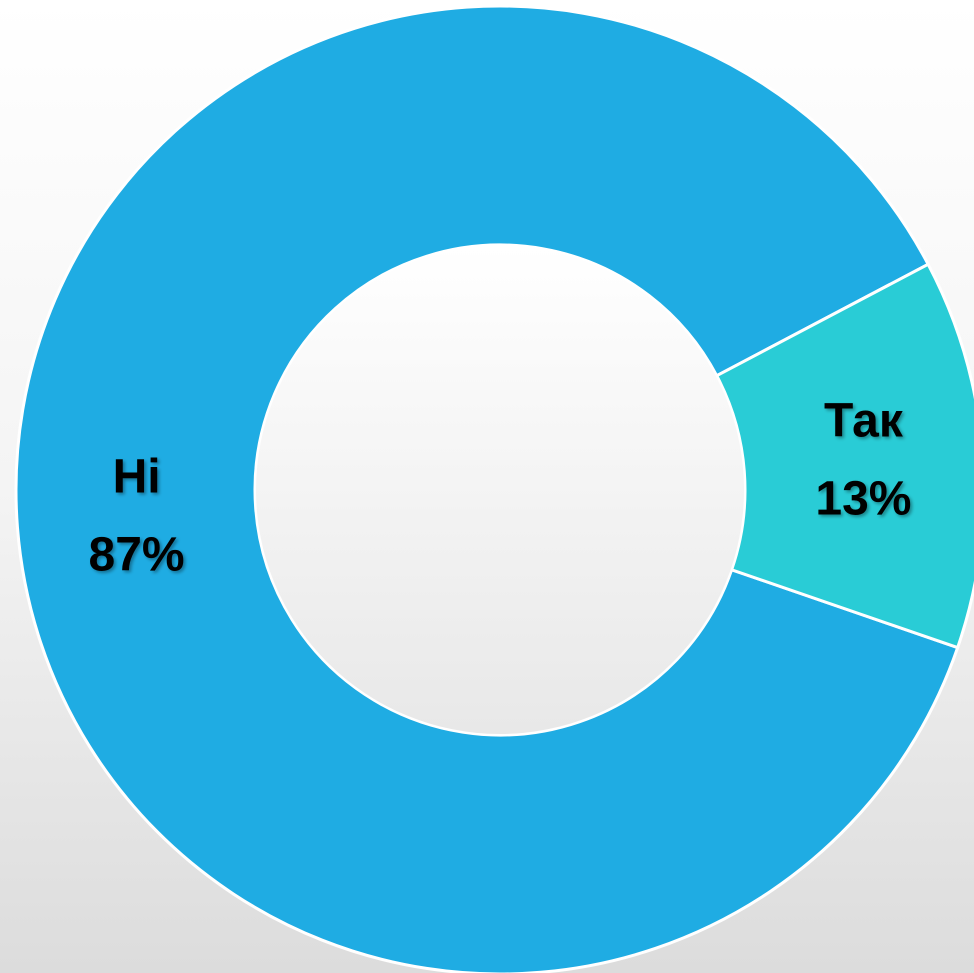 The image size is (974, 973). What do you see at coordinates (844, 456) in the screenshot?
I see `donut-slice` at bounding box center [844, 456].